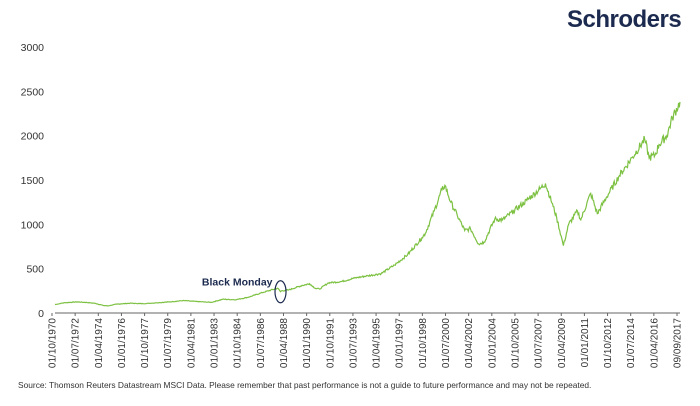 The height and width of the screenshot is (406, 700). I want to click on y-tick-label: 2500, so click(33, 92).